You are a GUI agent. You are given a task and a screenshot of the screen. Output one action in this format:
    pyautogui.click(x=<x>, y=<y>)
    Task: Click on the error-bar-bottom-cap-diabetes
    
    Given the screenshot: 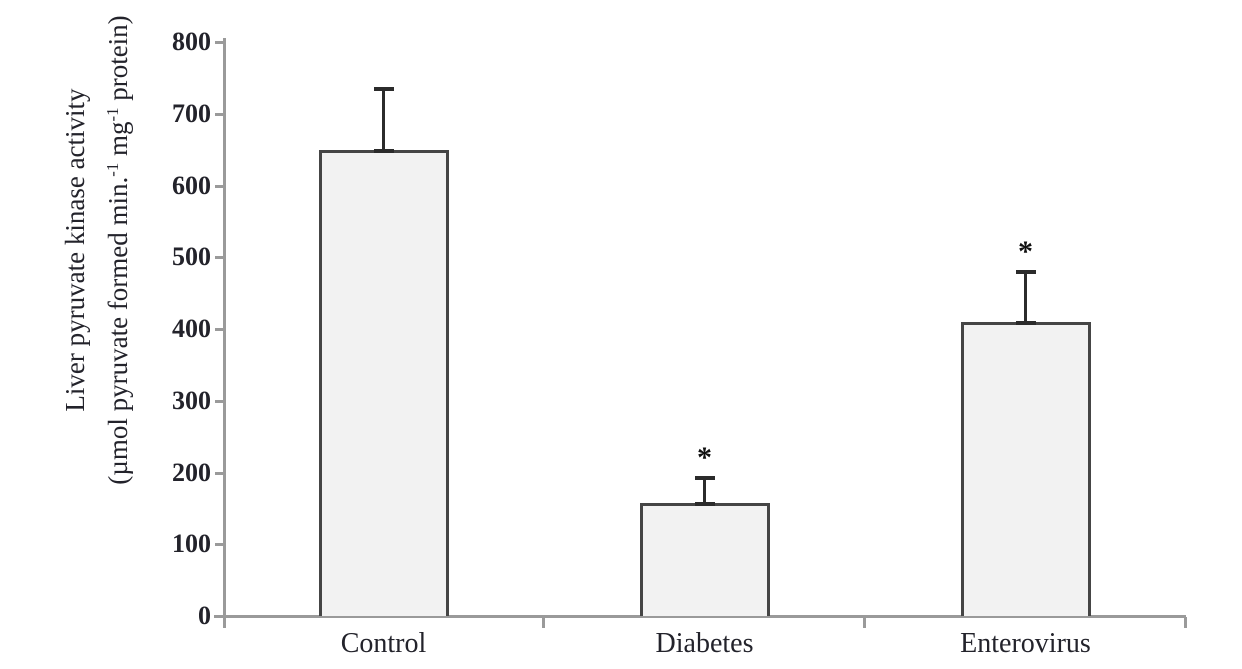 What is the action you would take?
    pyautogui.click(x=704, y=504)
    